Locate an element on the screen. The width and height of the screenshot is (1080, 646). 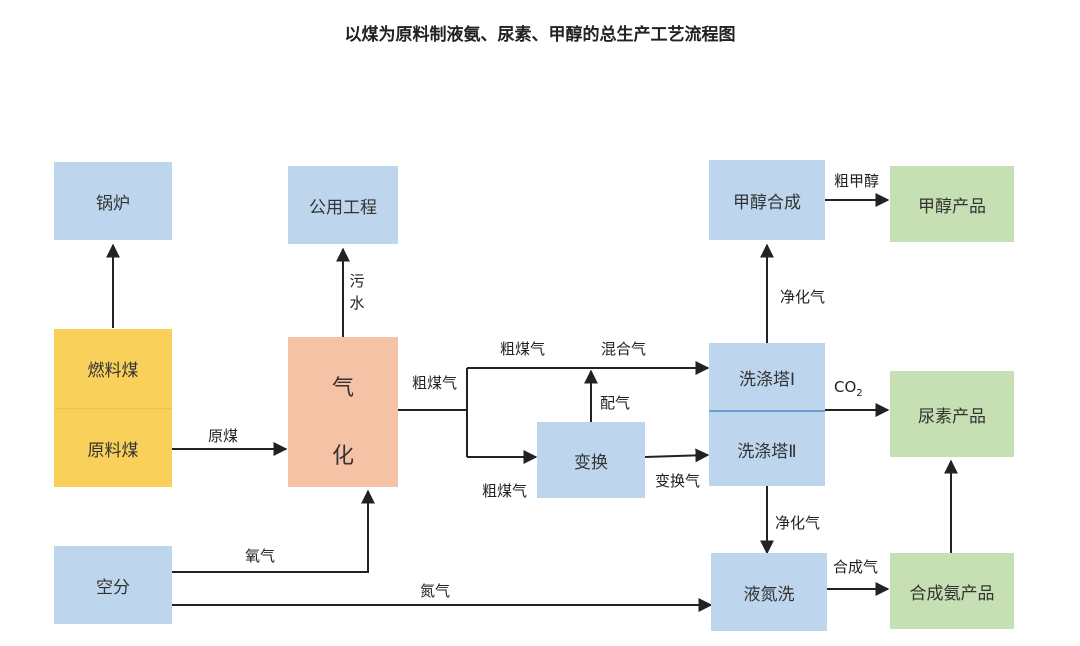
air-separation-label: 空分 is located at coordinates (113, 587).